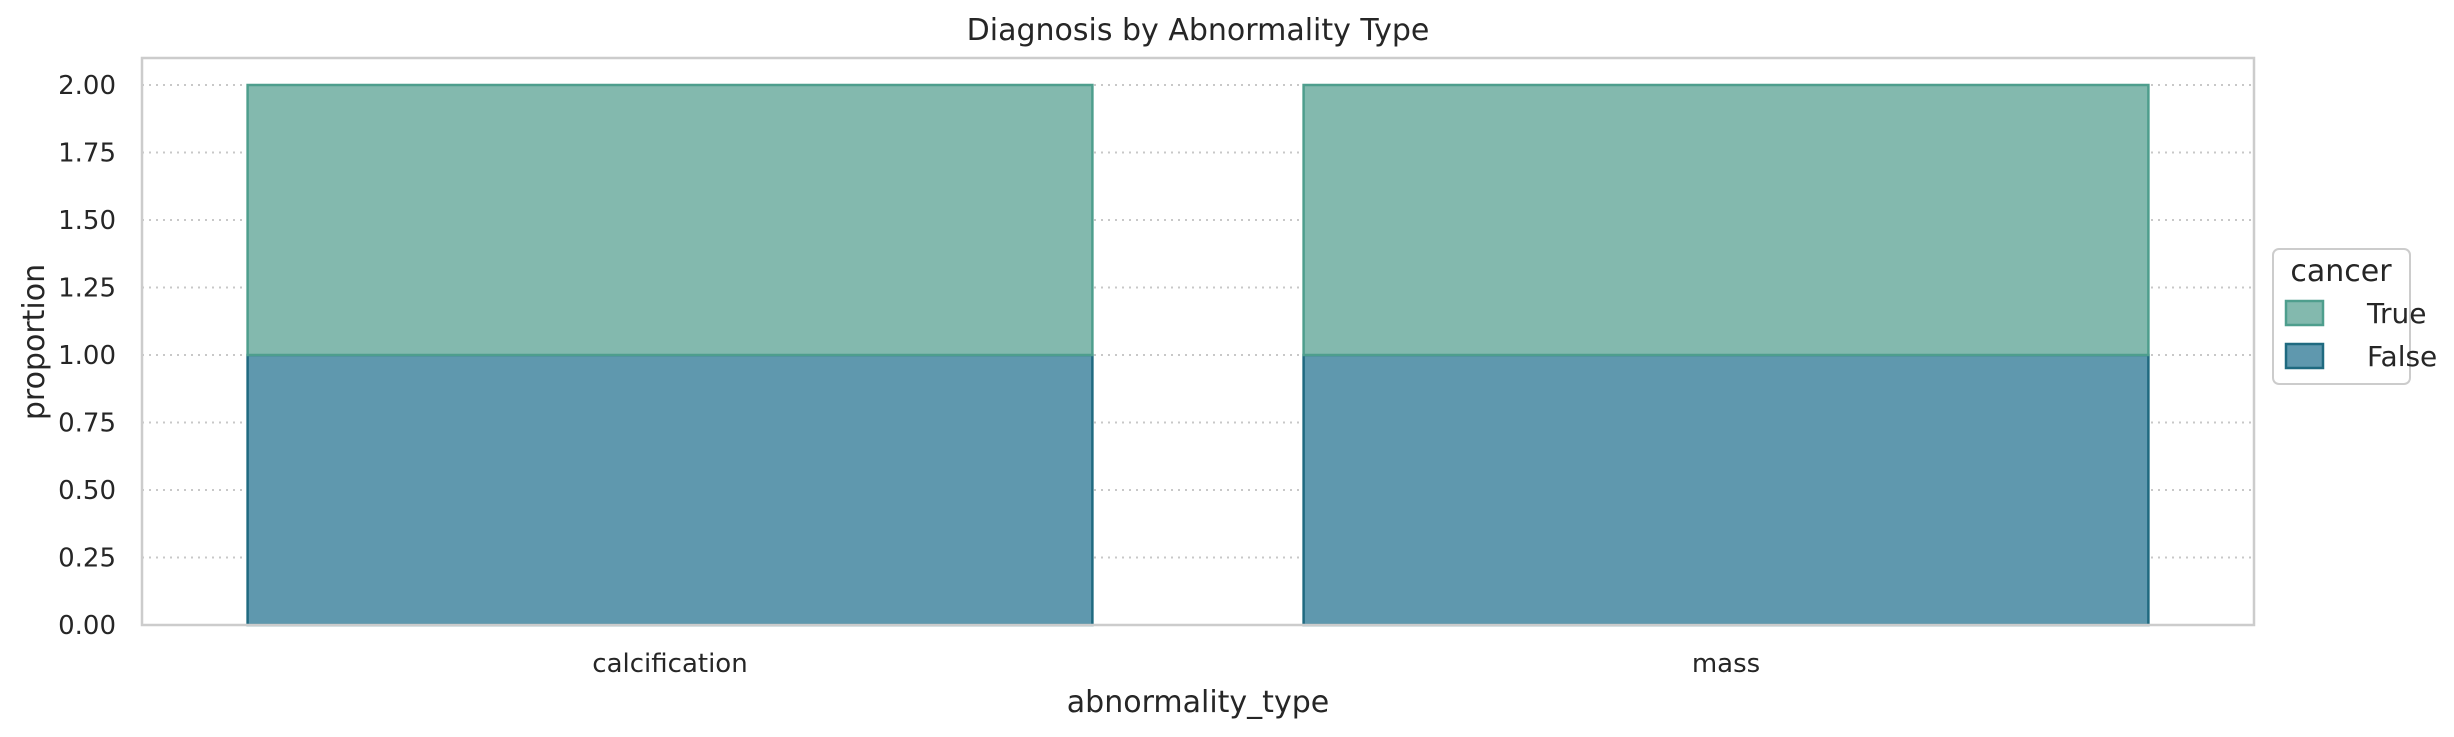 This screenshot has height=737, width=2454. I want to click on legend-swatch-true, so click(2304, 313).